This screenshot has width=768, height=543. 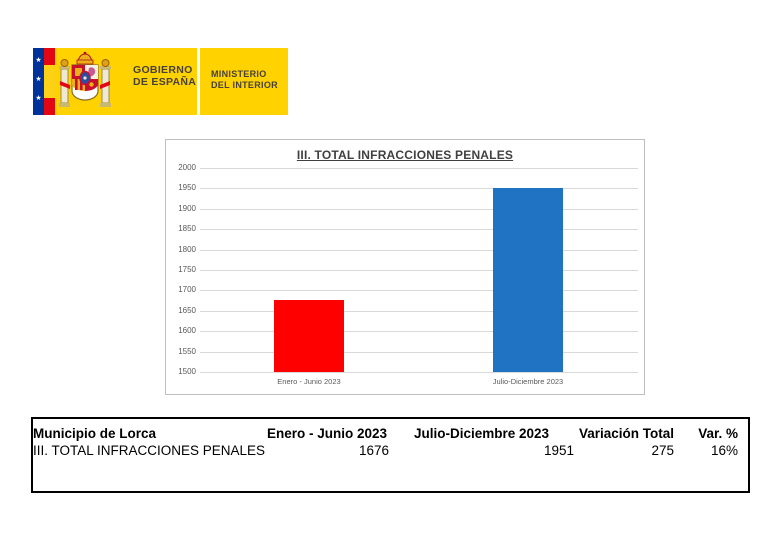 What do you see at coordinates (405, 155) in the screenshot?
I see `chart-title: III. TOTAL INFRACCIONES PENALES` at bounding box center [405, 155].